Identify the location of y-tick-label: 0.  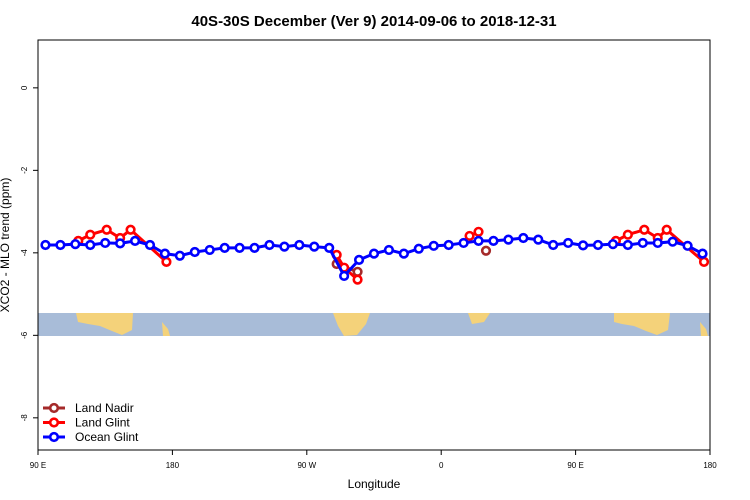
(24, 87).